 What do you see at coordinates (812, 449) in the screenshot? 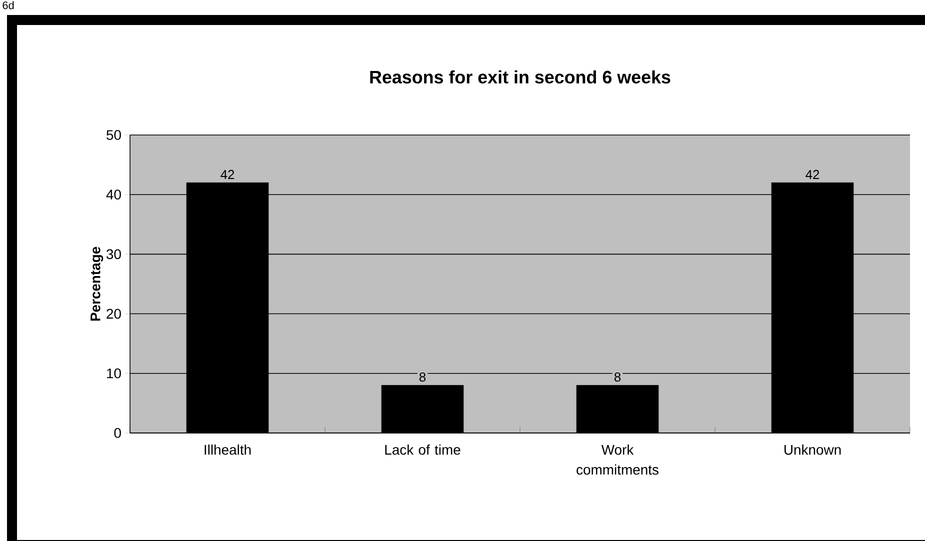
I see `x-tick-label: Unknown` at bounding box center [812, 449].